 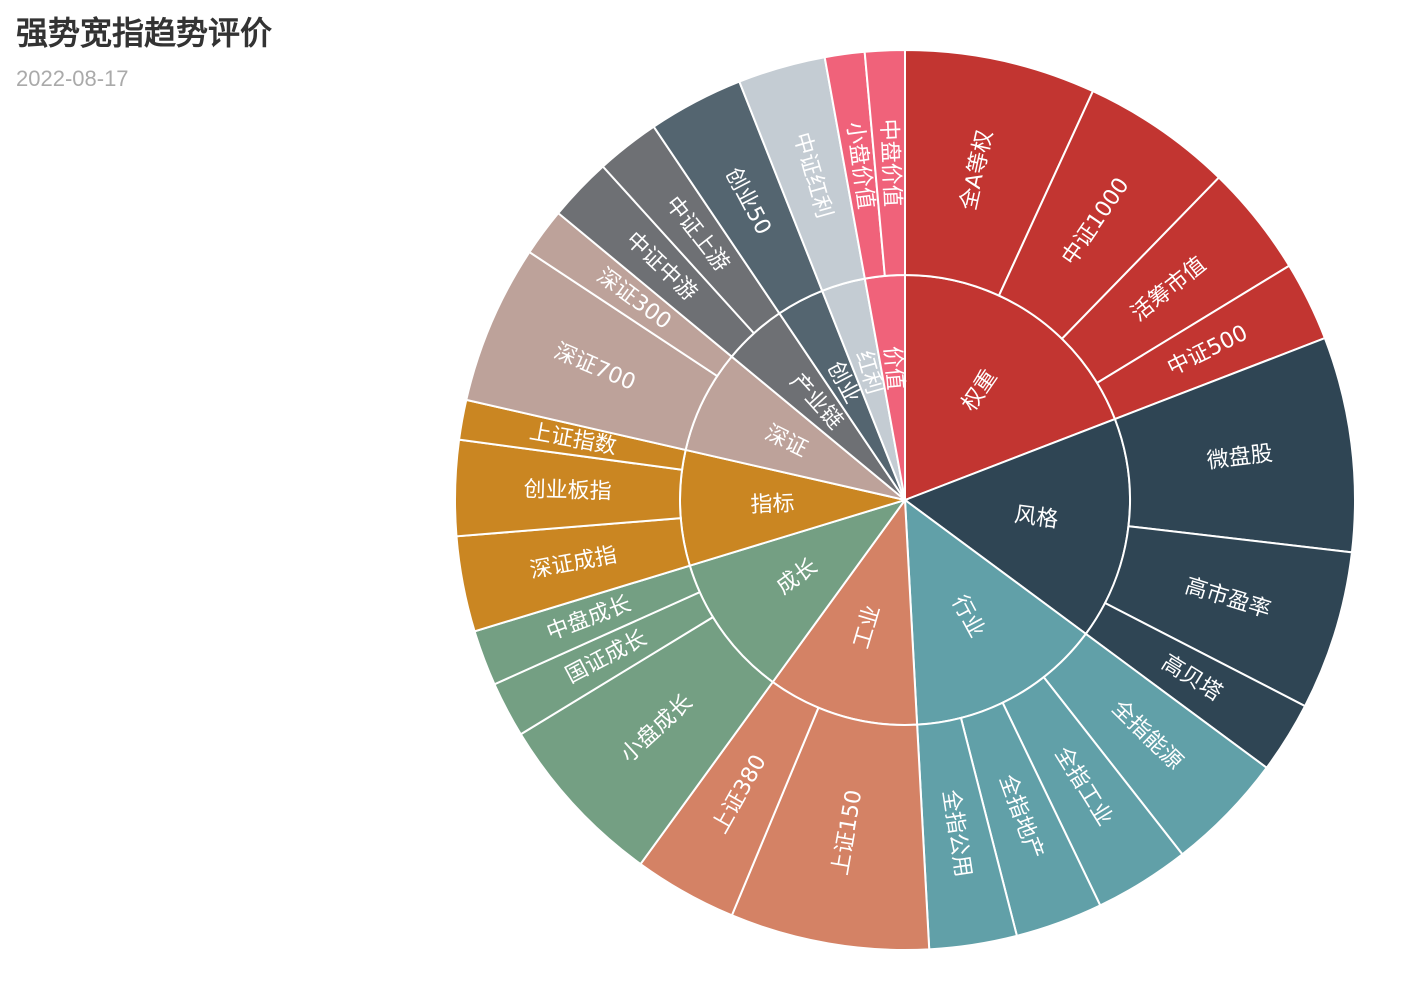 I want to click on sunburst-group-label: 指标, so click(x=772, y=504).